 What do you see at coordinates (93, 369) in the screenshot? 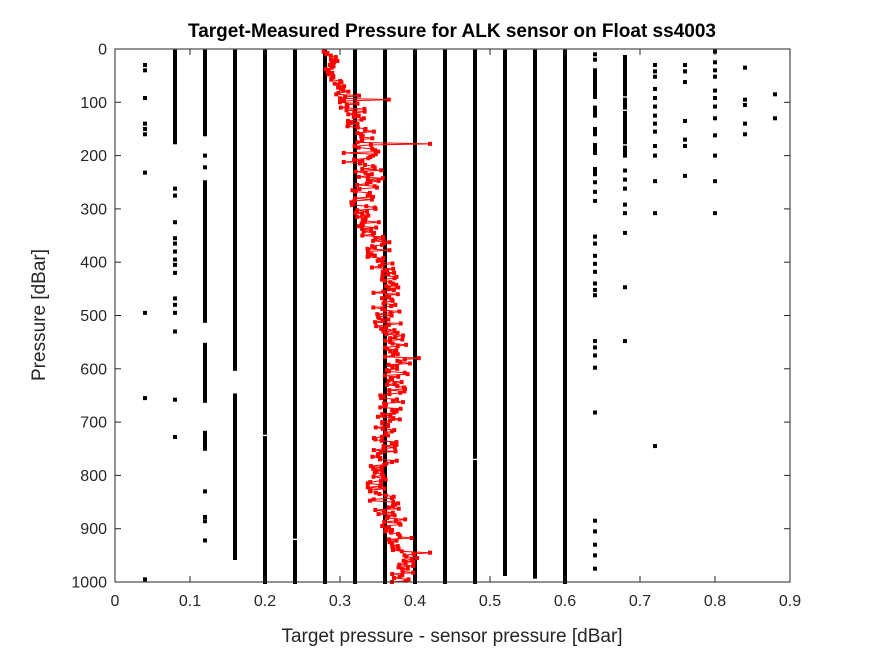
I see `y-tick-label: 600` at bounding box center [93, 369].